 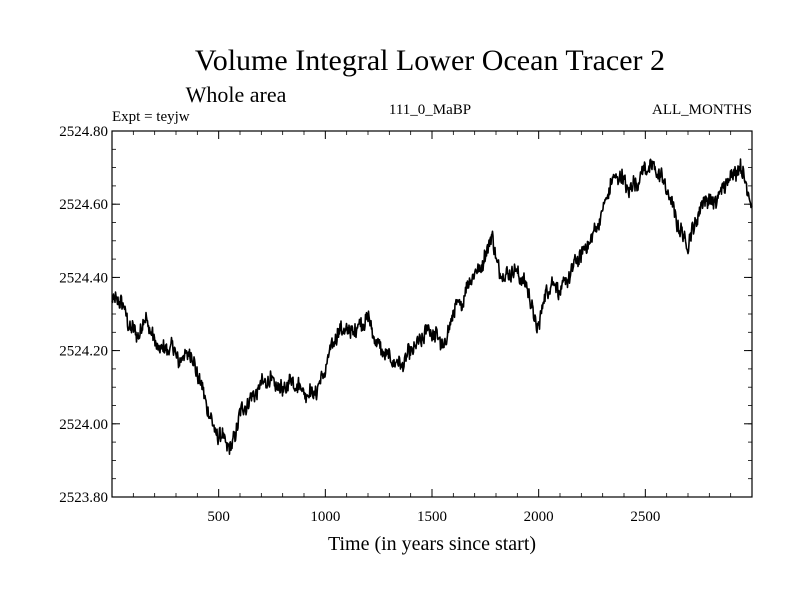 I want to click on x-tick-label: 1500, so click(x=432, y=517).